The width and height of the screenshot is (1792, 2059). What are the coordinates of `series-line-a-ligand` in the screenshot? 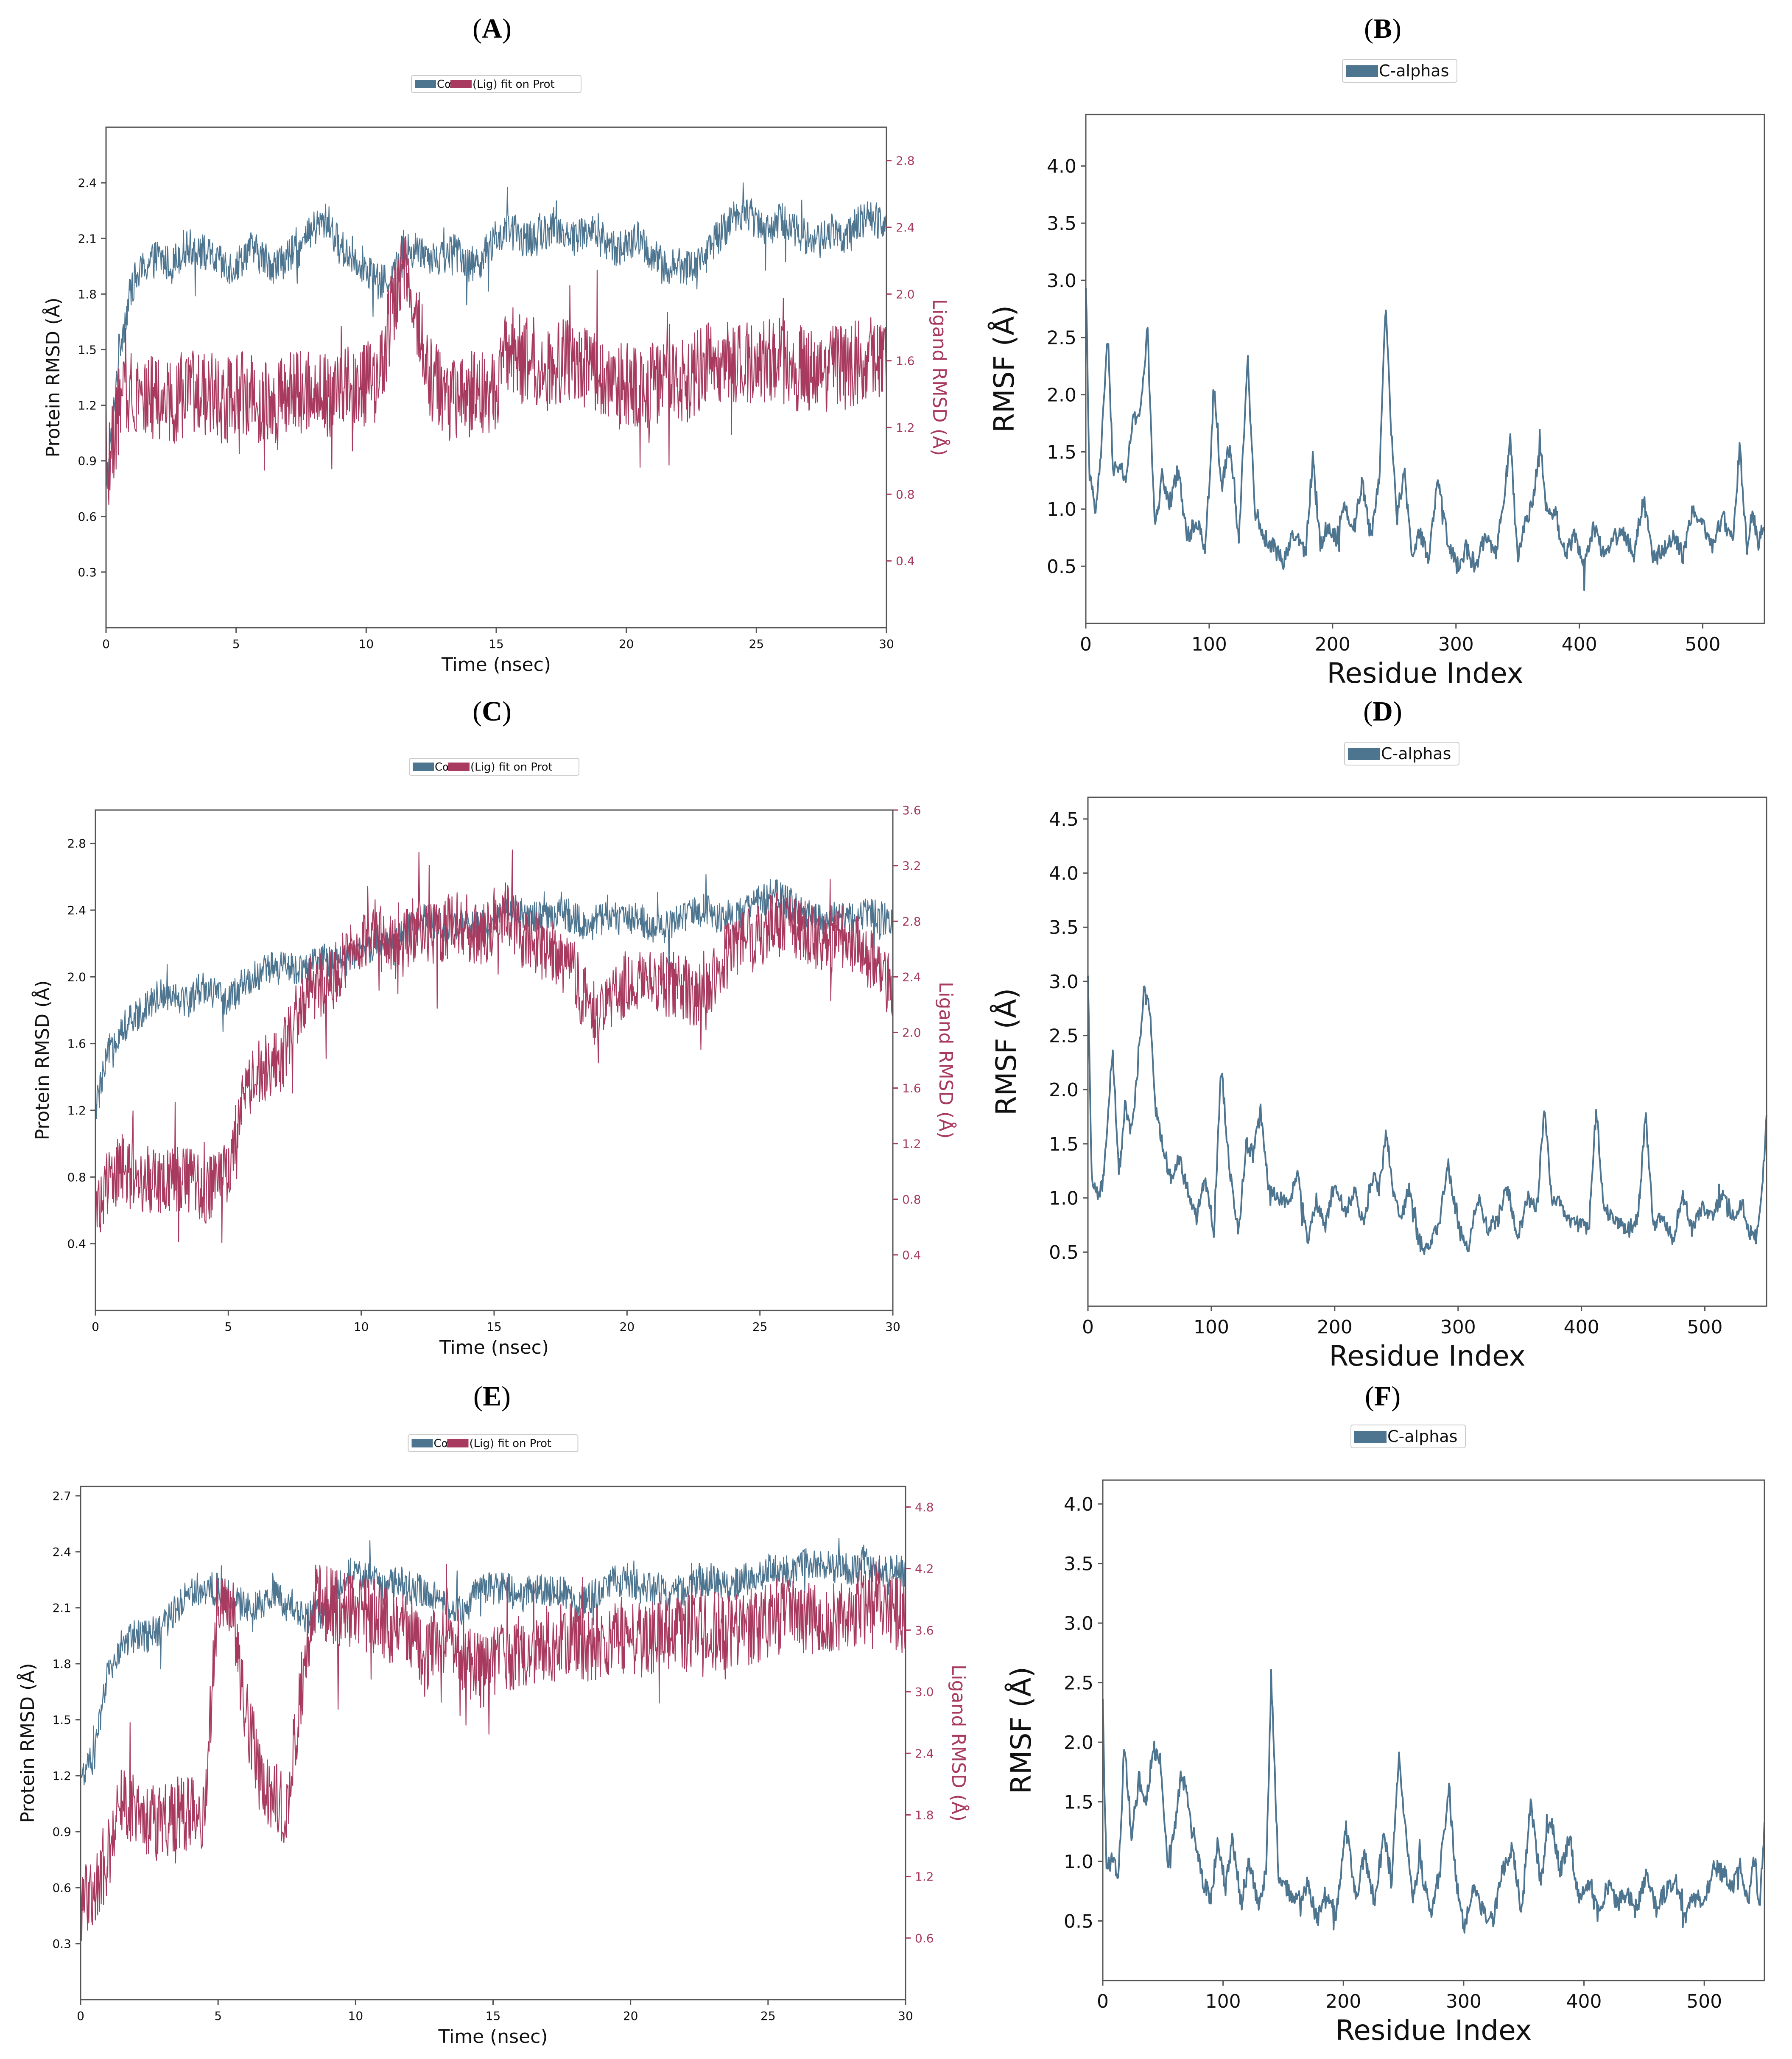 It's located at (496, 367).